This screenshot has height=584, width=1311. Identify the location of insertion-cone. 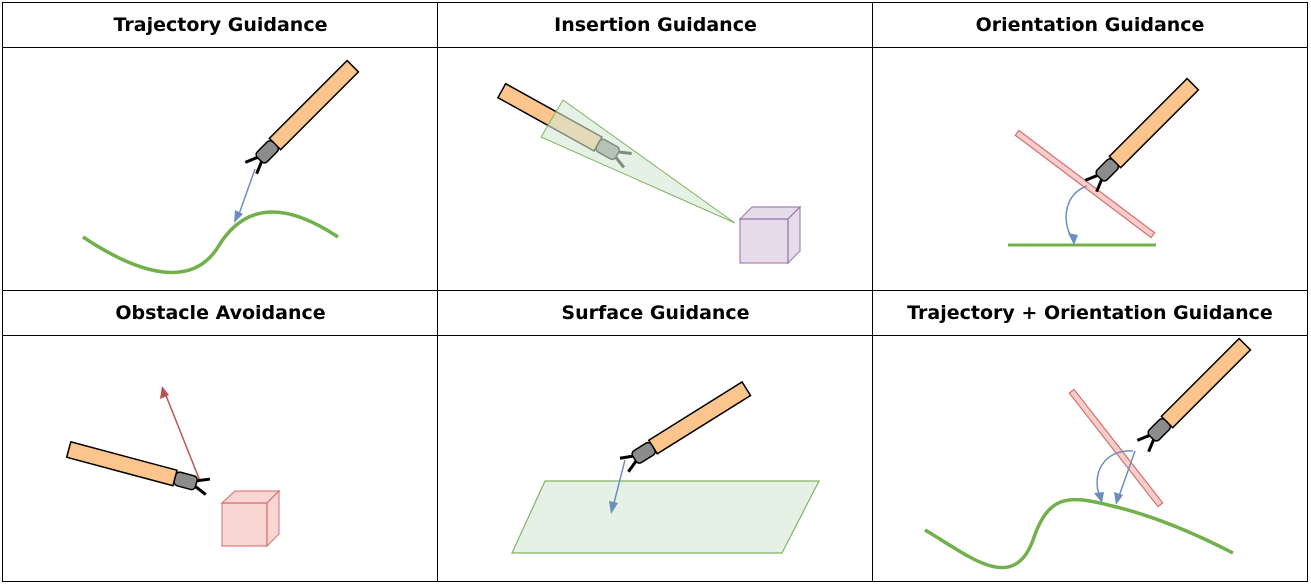
(638, 161).